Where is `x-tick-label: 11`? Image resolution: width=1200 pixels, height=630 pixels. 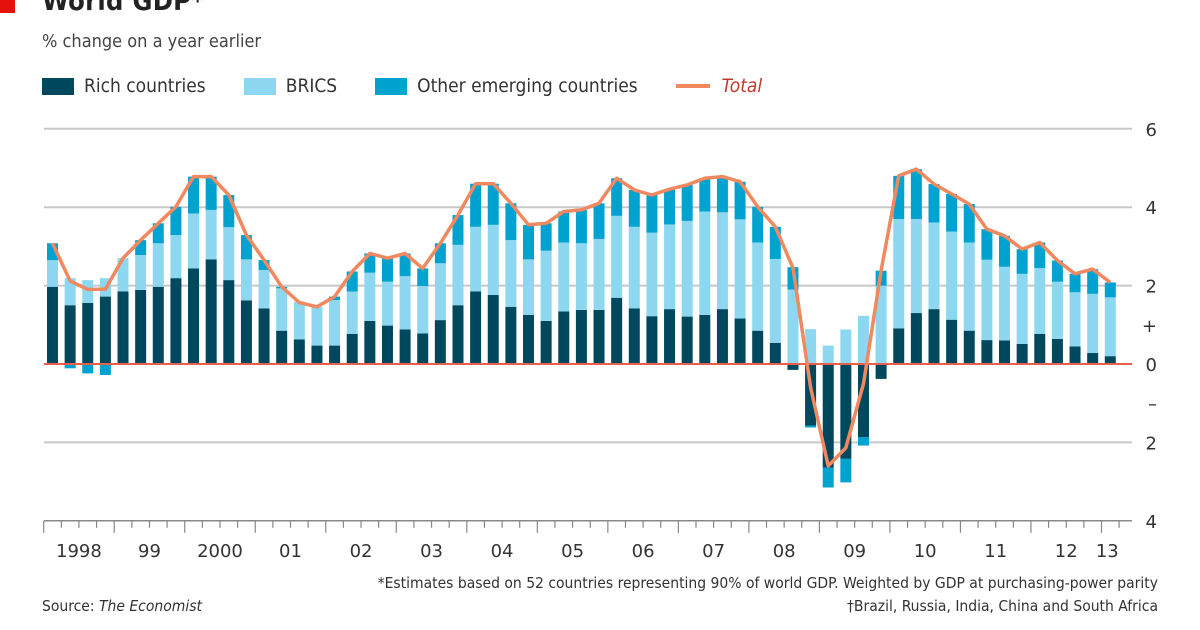 x-tick-label: 11 is located at coordinates (995, 551).